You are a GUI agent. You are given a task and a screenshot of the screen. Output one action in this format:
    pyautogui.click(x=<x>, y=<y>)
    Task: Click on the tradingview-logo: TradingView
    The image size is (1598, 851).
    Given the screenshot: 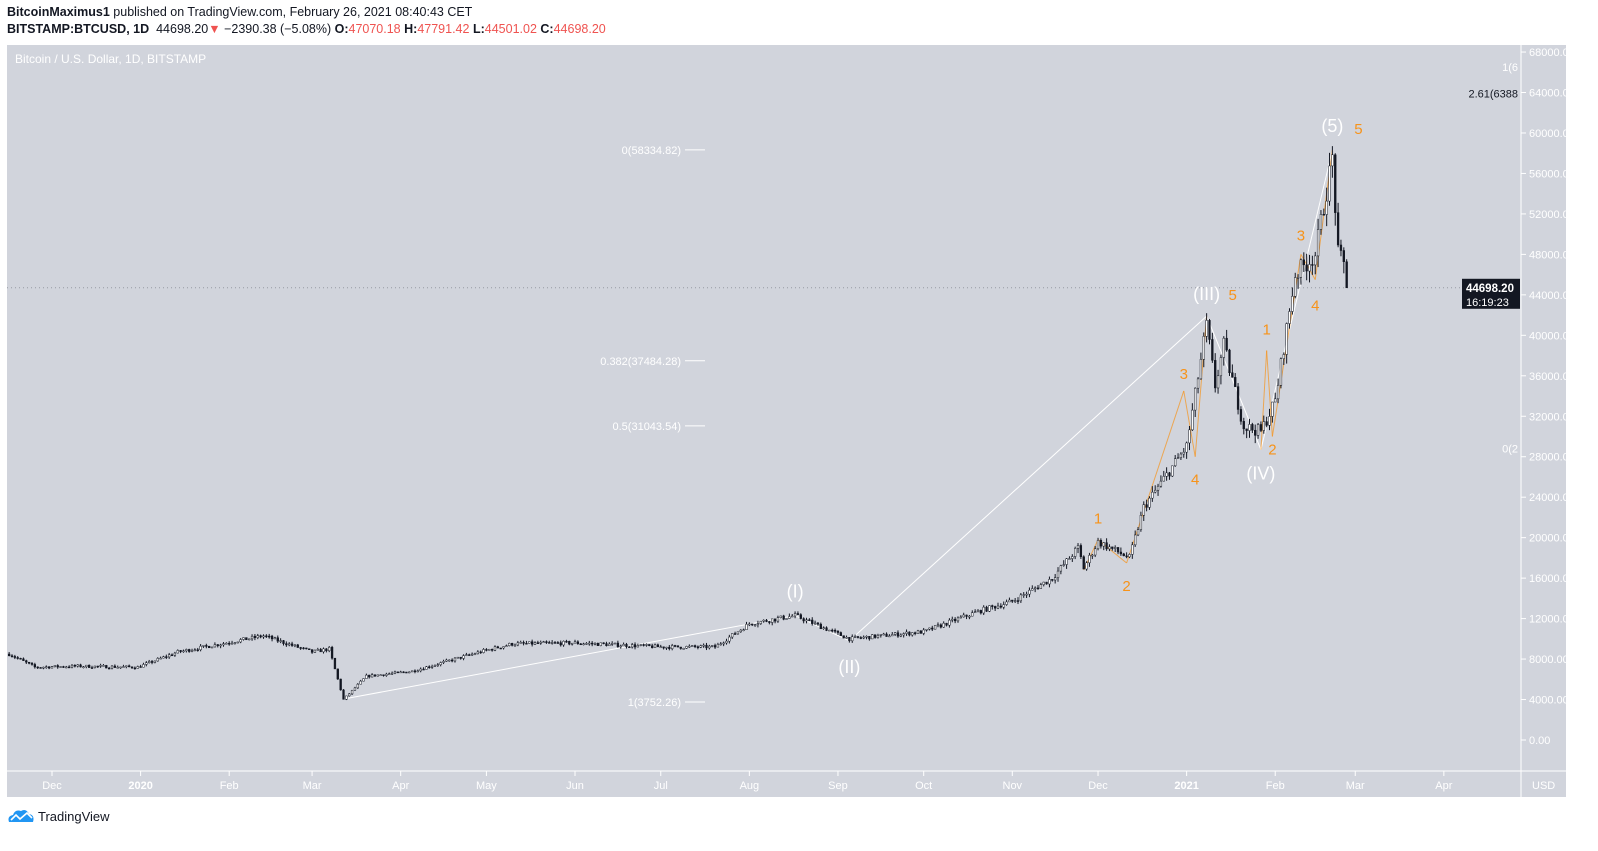 What is the action you would take?
    pyautogui.click(x=58, y=816)
    